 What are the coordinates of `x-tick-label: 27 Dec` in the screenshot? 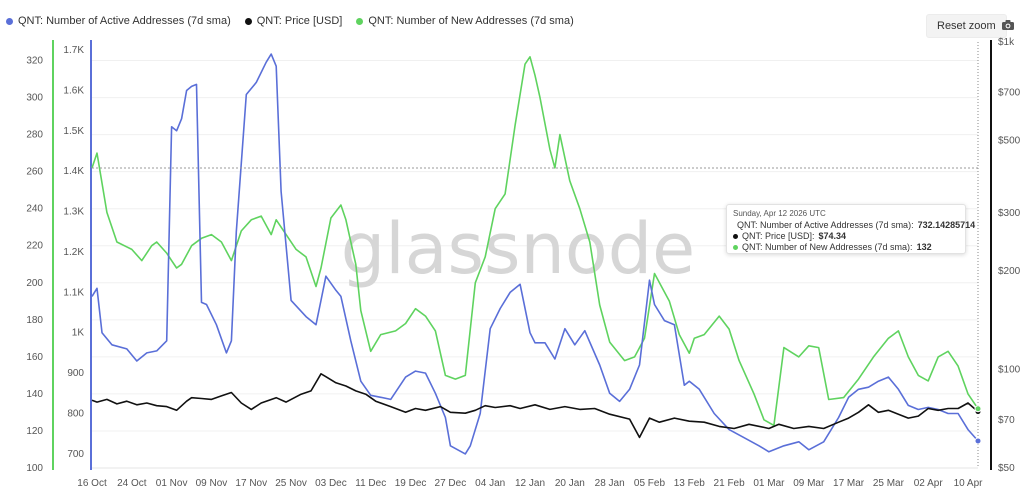 It's located at (451, 483).